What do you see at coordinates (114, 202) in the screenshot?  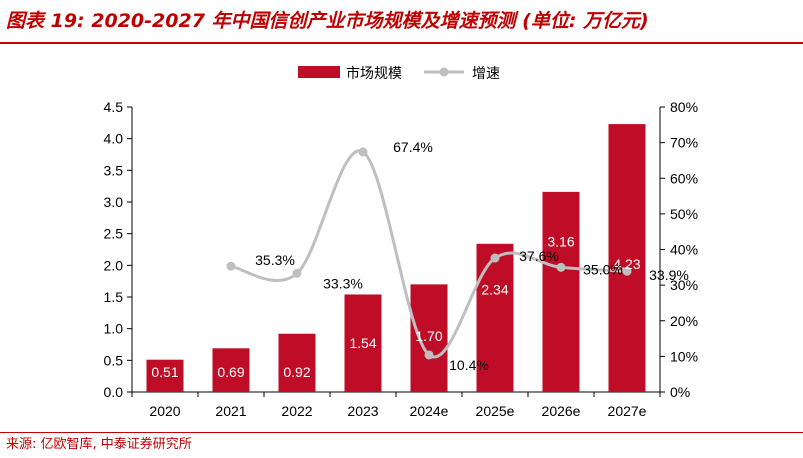 I see `y-left-tick-label: 3.0` at bounding box center [114, 202].